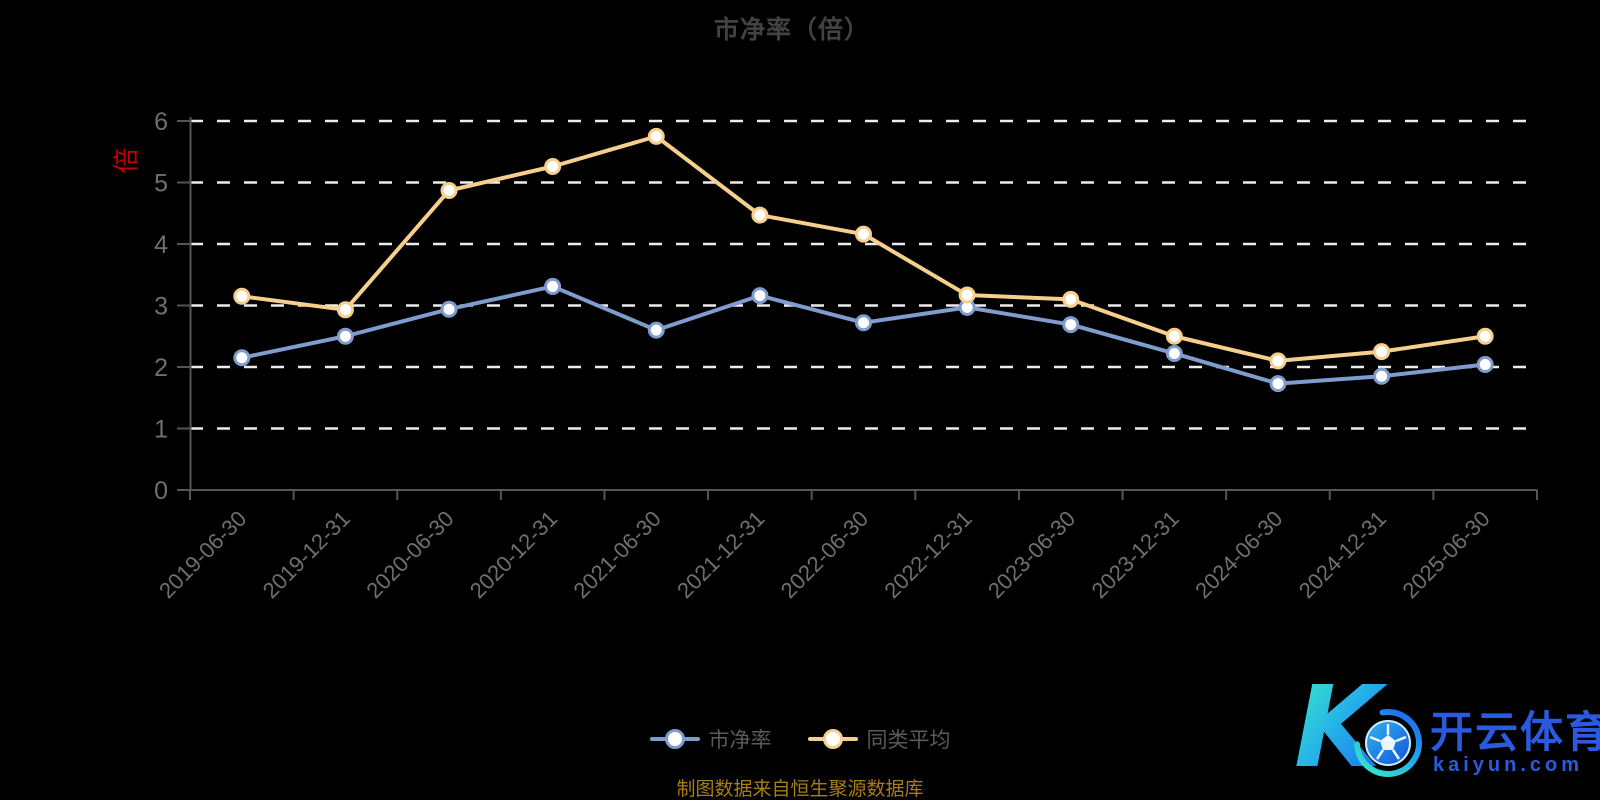 The image size is (1600, 800). I want to click on y-axis-label: 2, so click(161, 368).